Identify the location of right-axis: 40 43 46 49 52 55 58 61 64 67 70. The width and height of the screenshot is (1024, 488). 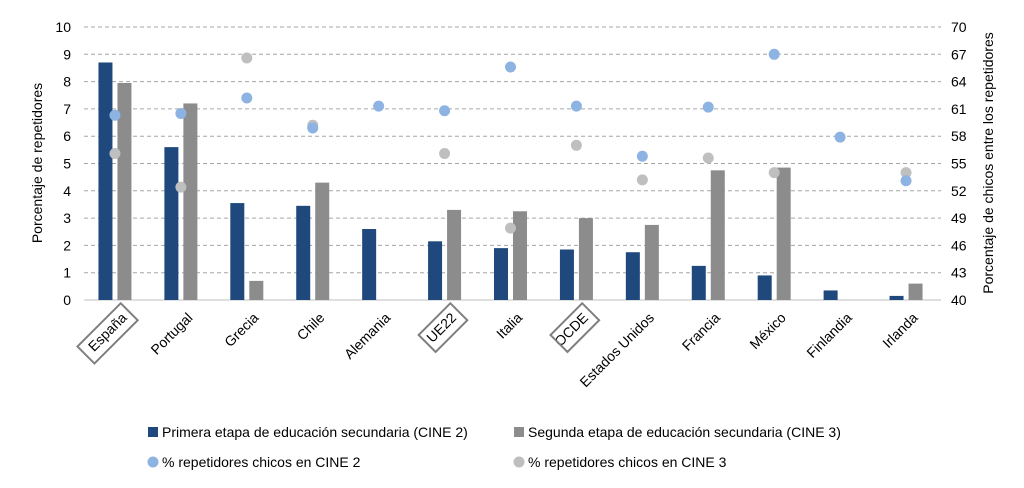
(959, 163).